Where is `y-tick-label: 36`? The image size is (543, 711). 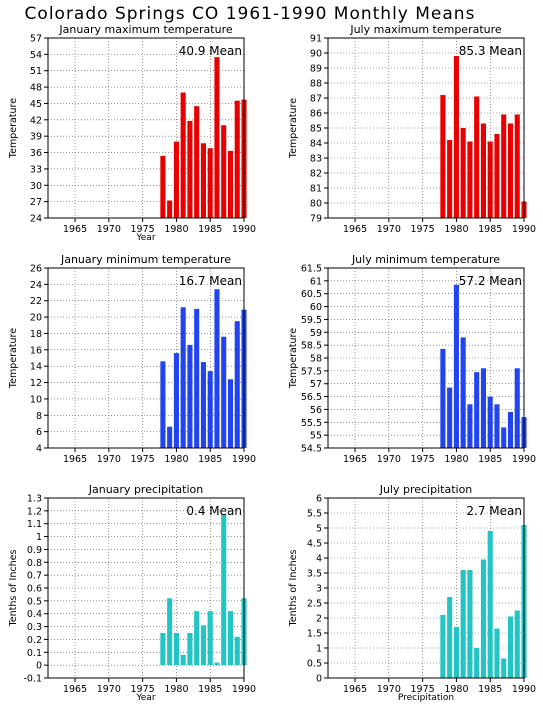 y-tick-label: 36 is located at coordinates (36, 153).